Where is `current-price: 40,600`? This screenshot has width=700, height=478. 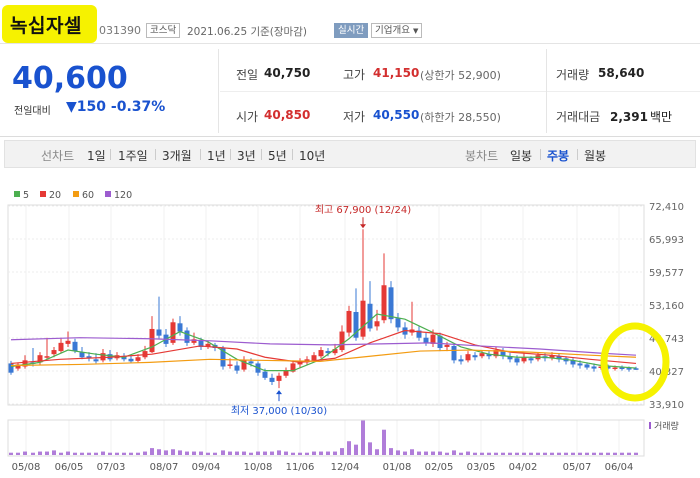 current-price: 40,600 is located at coordinates (70, 78).